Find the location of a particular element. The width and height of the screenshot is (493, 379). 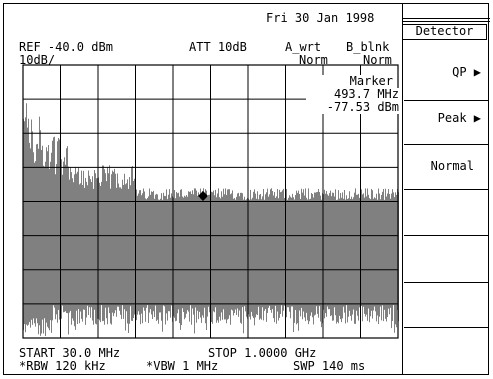

trace-b-mode: Norm is located at coordinates (377, 60).